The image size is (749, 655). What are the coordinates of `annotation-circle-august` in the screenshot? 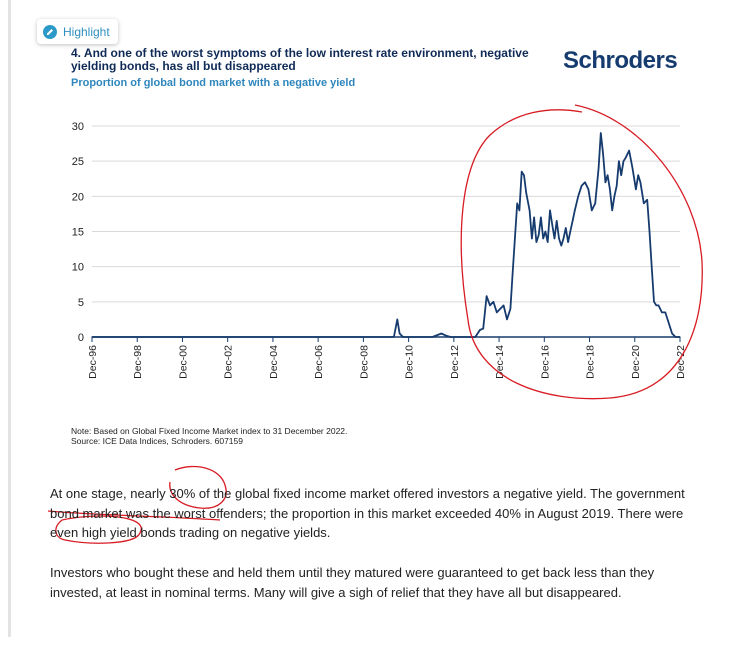 It's located at (98, 529).